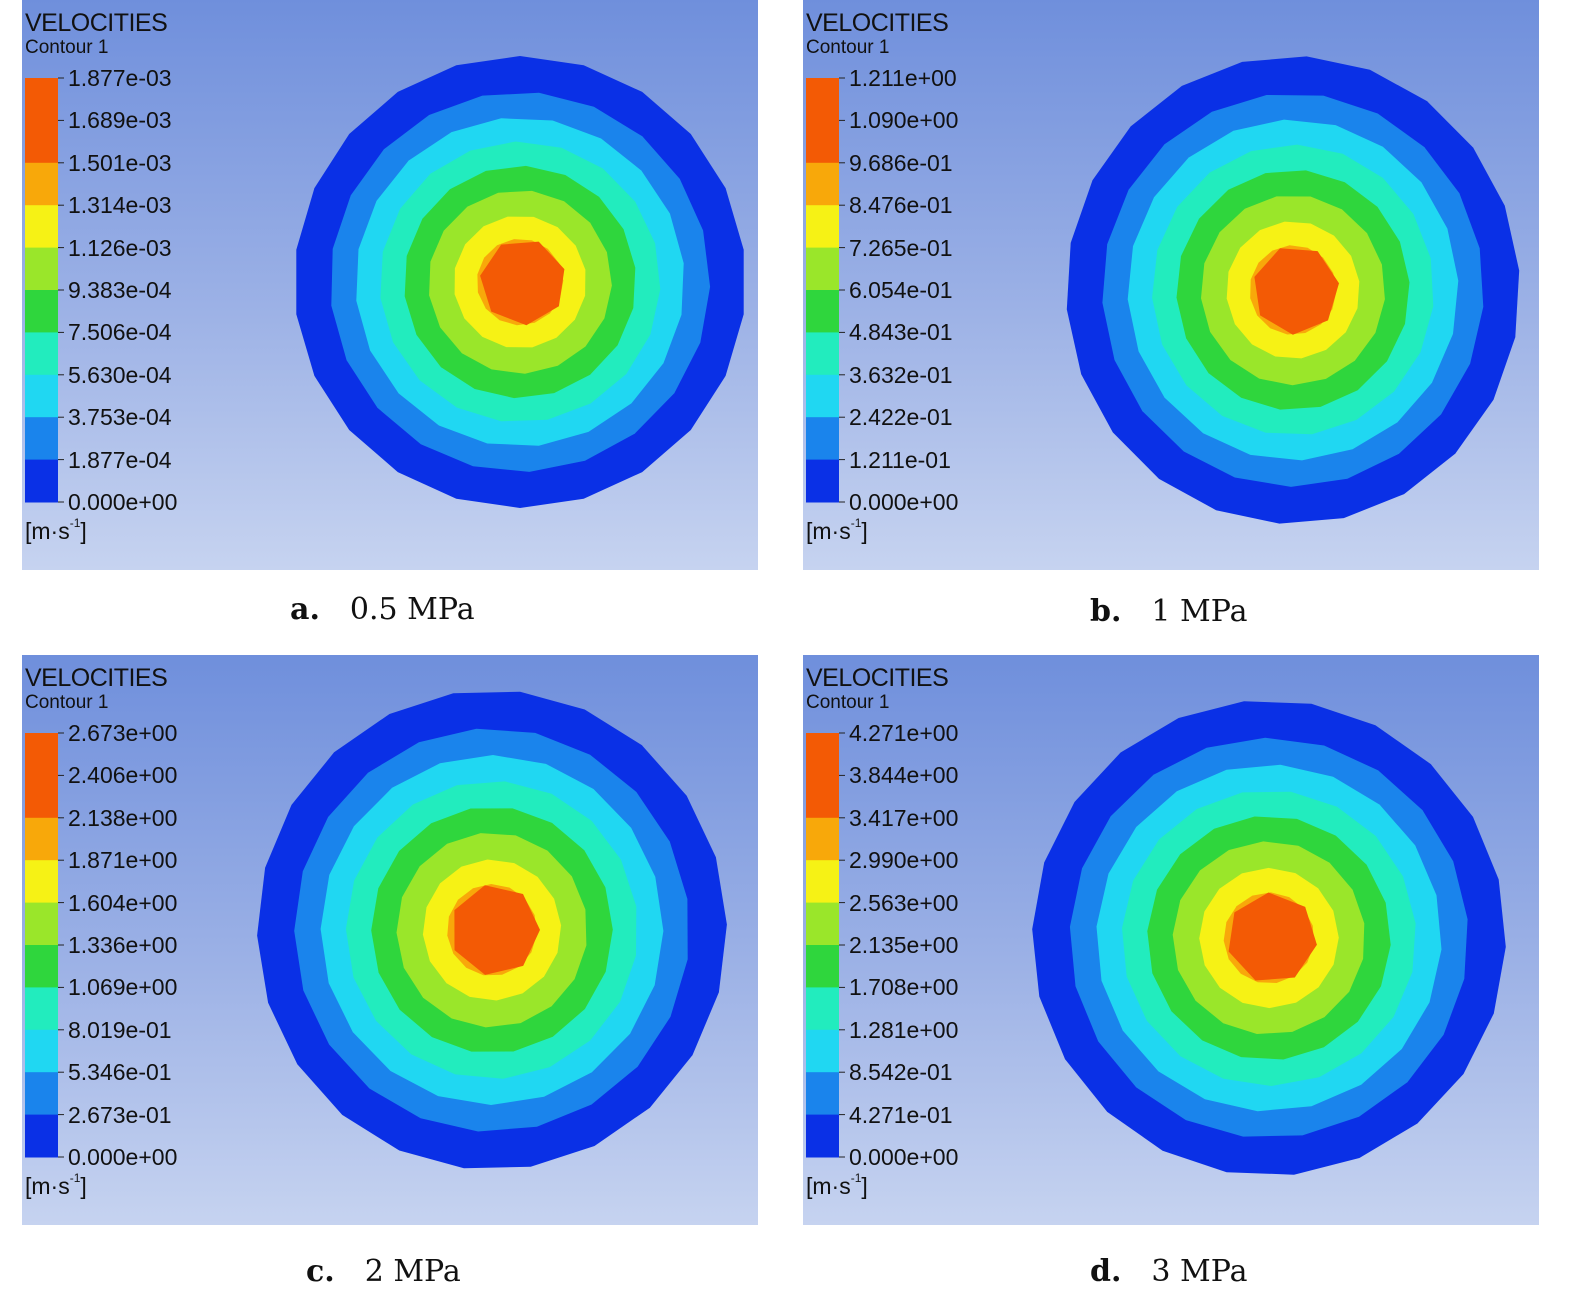  I want to click on colorbar-label: 8.542e-01, so click(901, 1072).